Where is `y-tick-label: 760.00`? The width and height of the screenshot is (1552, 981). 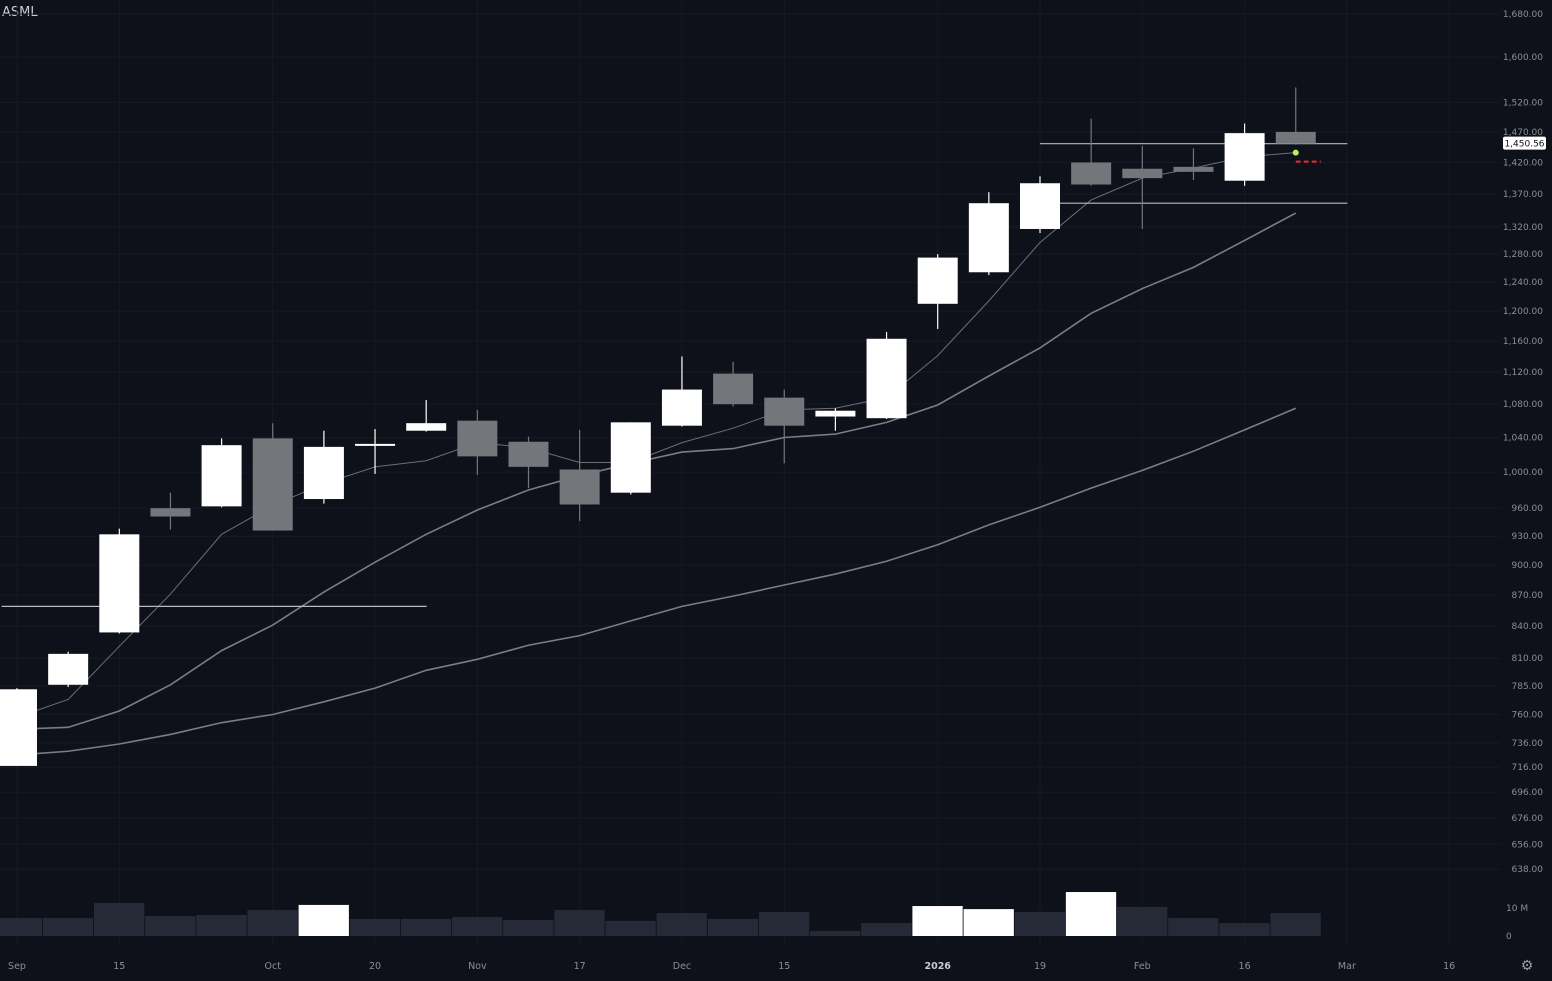
y-tick-label: 760.00 is located at coordinates (1528, 715).